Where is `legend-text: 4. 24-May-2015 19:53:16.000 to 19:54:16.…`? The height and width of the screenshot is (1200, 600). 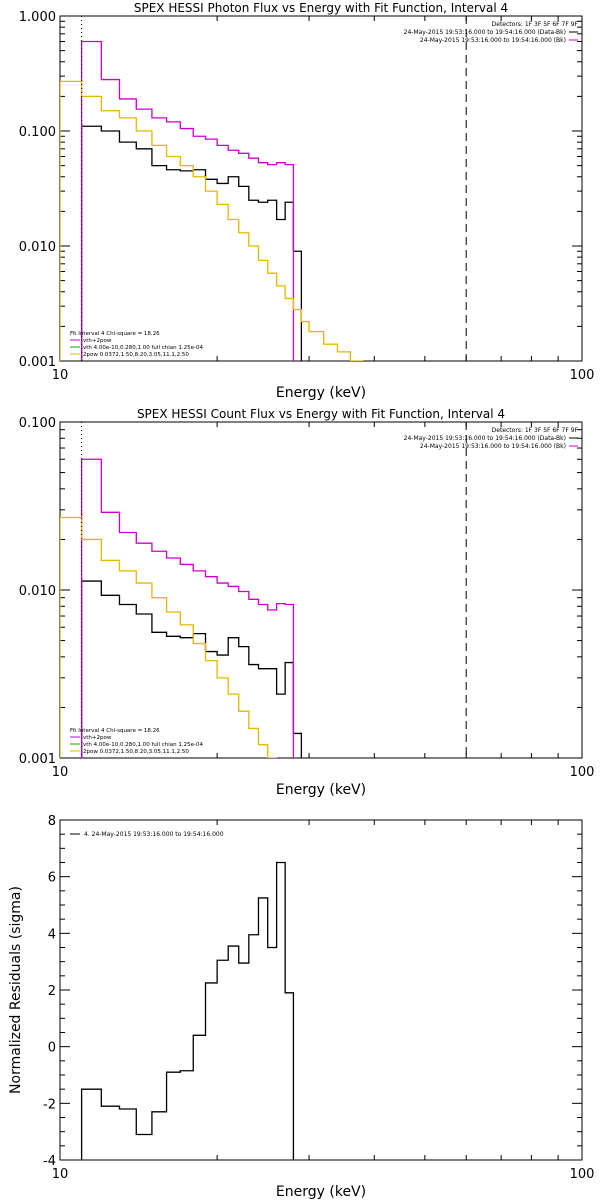 legend-text: 4. 24-May-2015 19:53:16.000 to 19:54:16.… is located at coordinates (154, 834).